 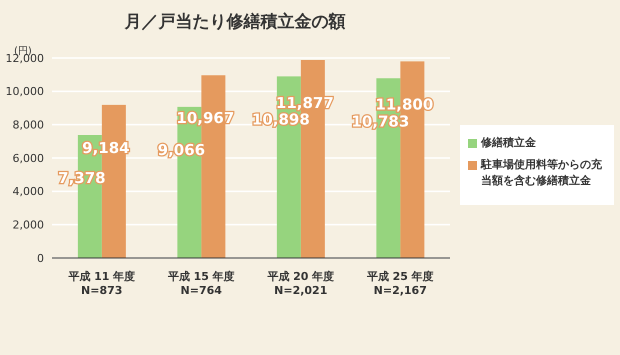 I want to click on legend-label: 修繕積立金, so click(x=509, y=143).